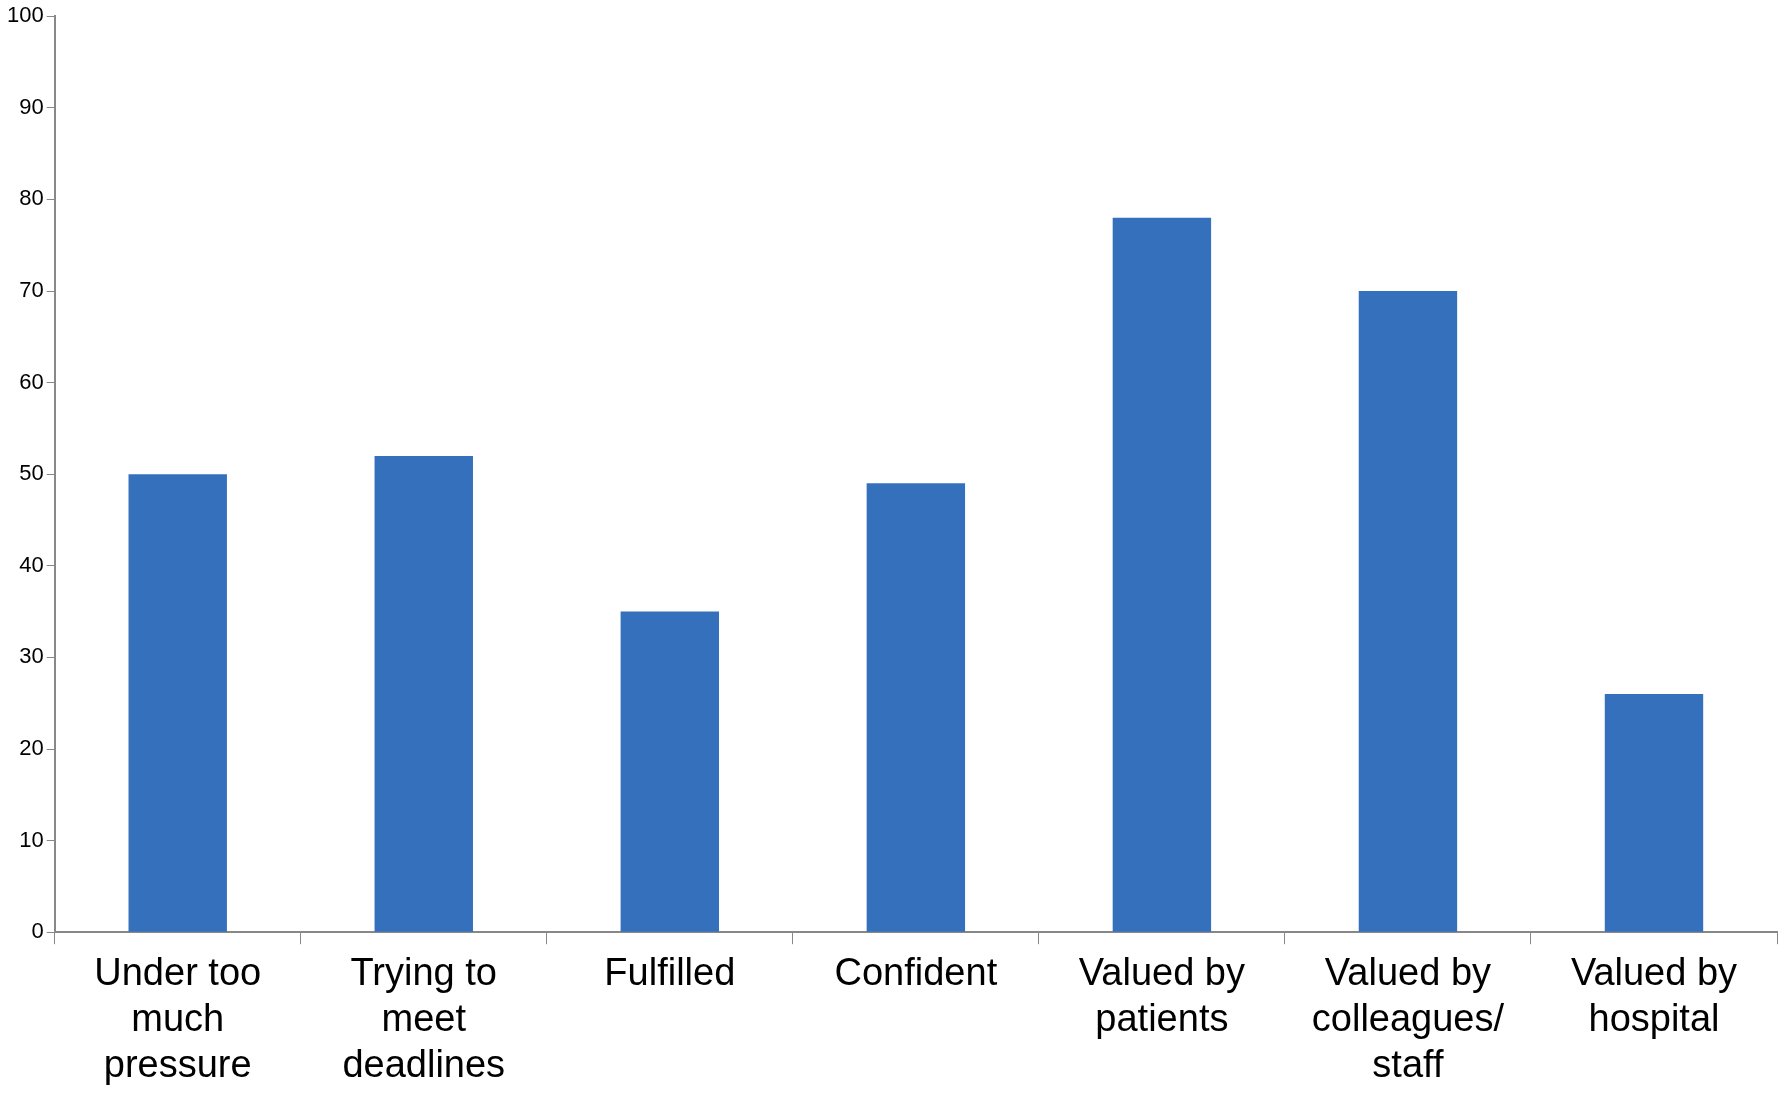  What do you see at coordinates (31, 106) in the screenshot?
I see `y-tick-label: 90` at bounding box center [31, 106].